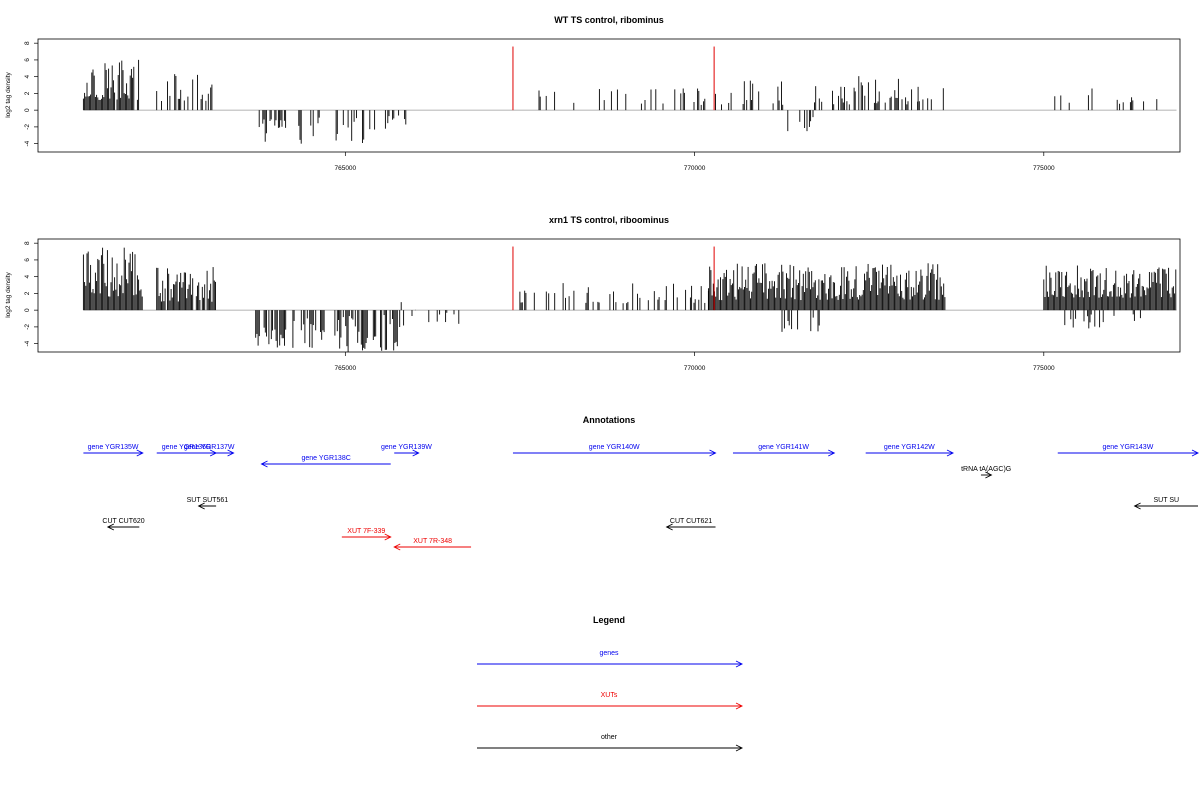 The image size is (1200, 800). I want to click on feature-label: gene YGR135W, so click(113, 447).